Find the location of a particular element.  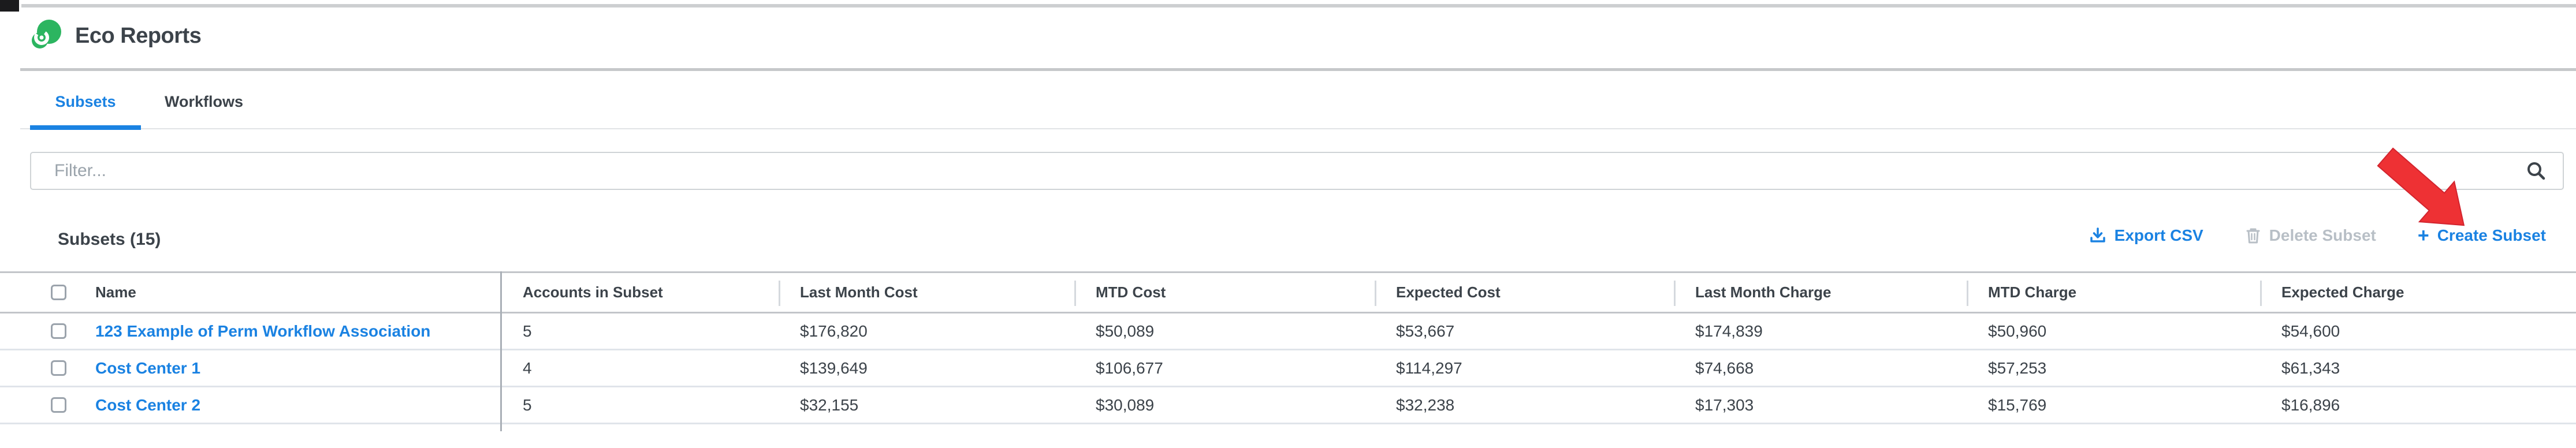

cell-last-month-charge: $74,668 is located at coordinates (1725, 368).